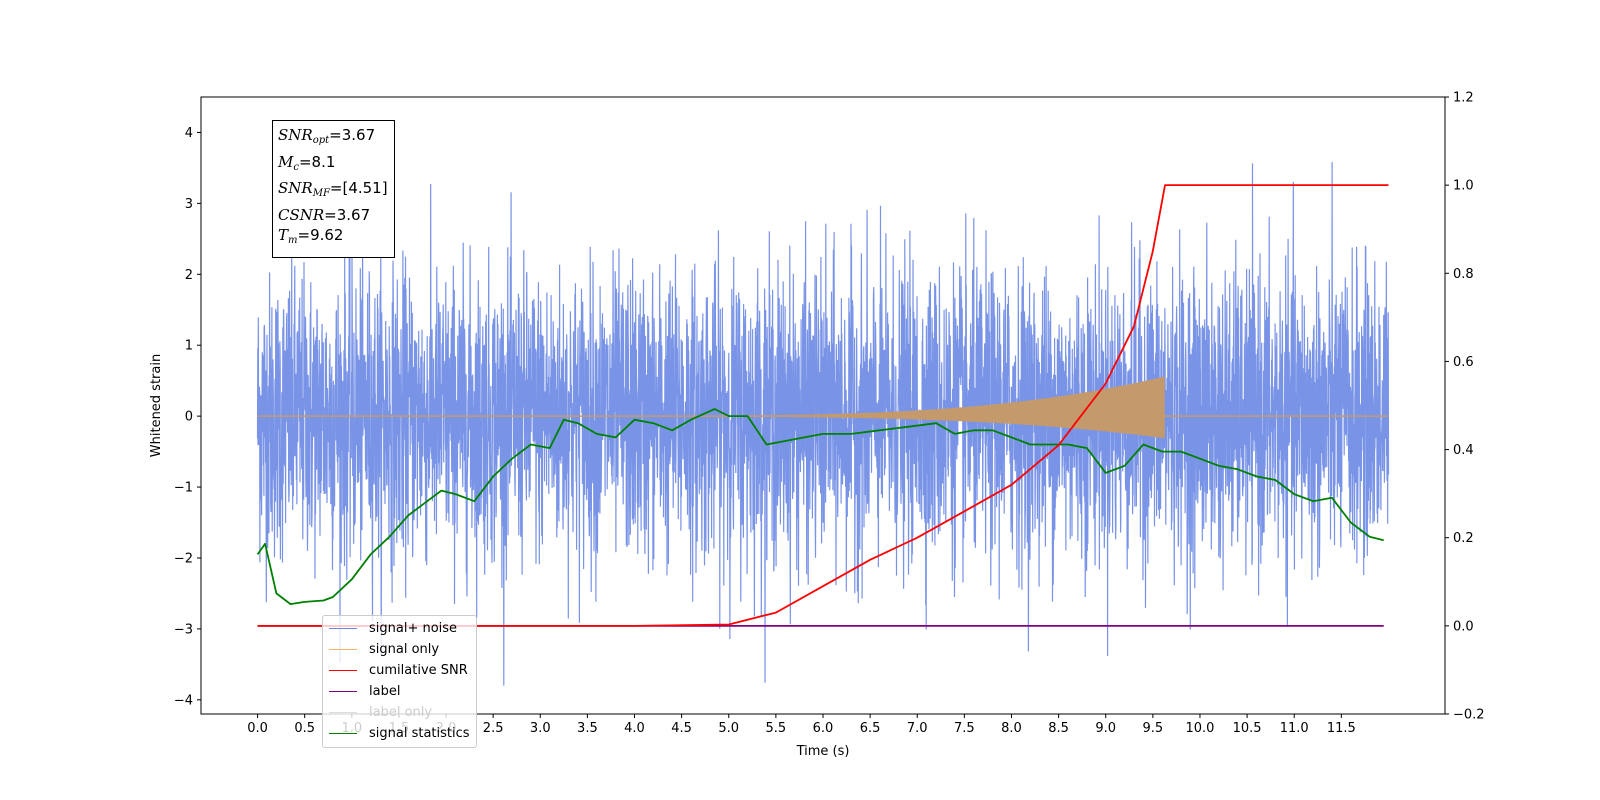 This screenshot has width=1600, height=800. What do you see at coordinates (183, 629) in the screenshot?
I see `y-tick-label: −3` at bounding box center [183, 629].